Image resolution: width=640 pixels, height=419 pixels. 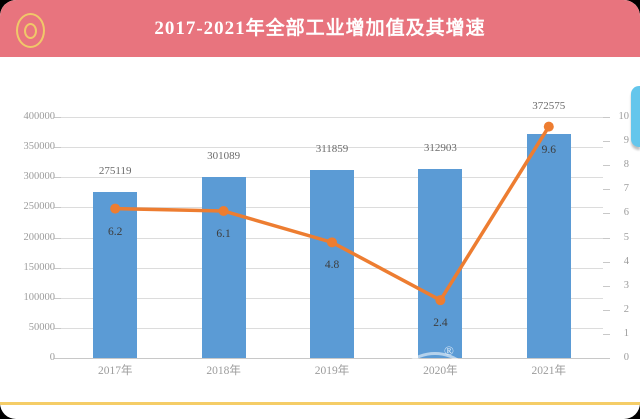 I want to click on bar-value-label: 372575, so click(x=549, y=105).